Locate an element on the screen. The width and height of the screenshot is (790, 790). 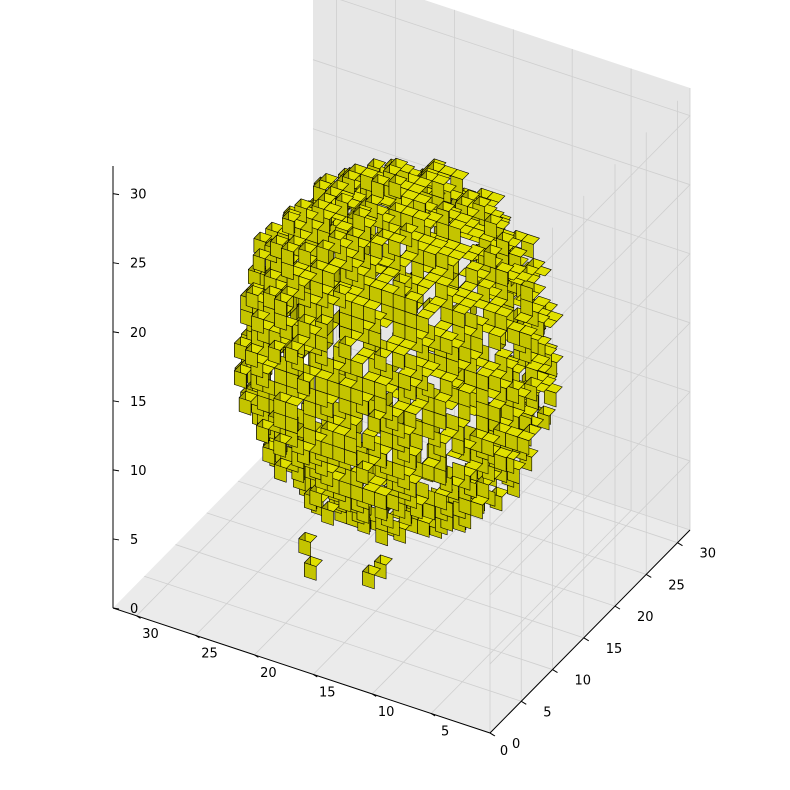
x-axis-line is located at coordinates (301, 670).